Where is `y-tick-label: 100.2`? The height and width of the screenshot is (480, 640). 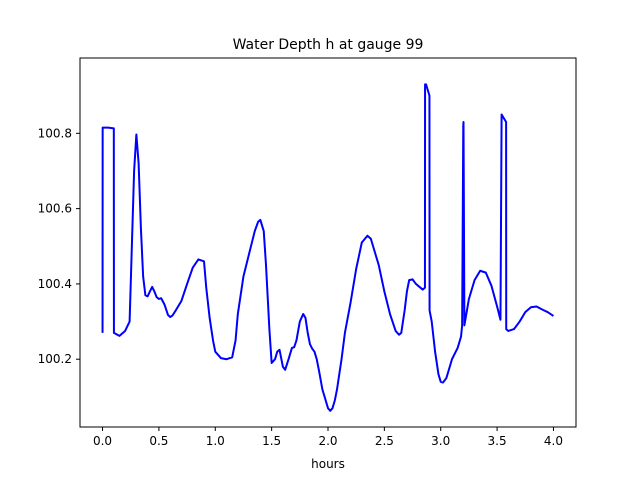
y-tick-label: 100.2 is located at coordinates (55, 359).